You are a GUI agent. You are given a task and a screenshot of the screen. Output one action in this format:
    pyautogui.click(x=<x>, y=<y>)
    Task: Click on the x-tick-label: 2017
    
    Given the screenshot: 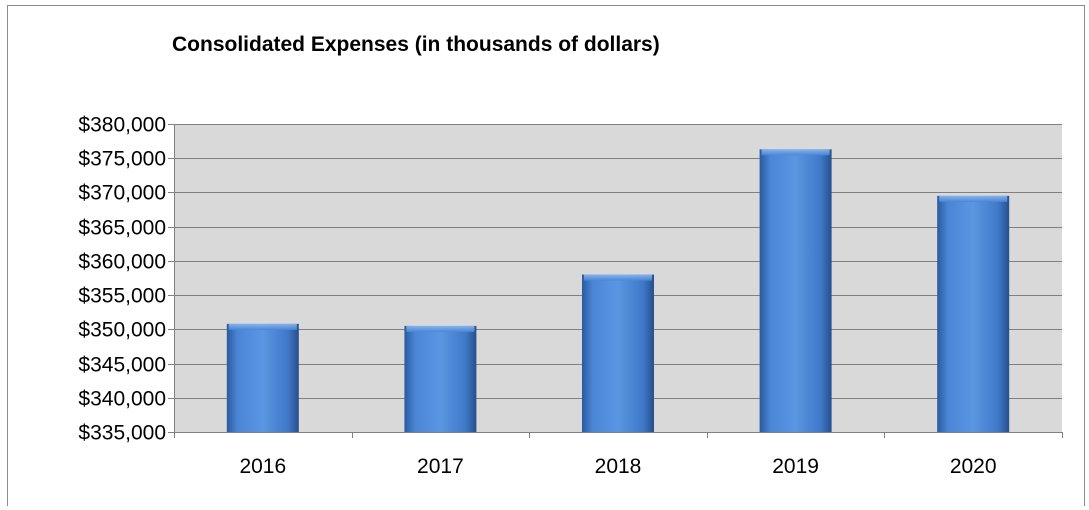 What is the action you would take?
    pyautogui.click(x=440, y=466)
    